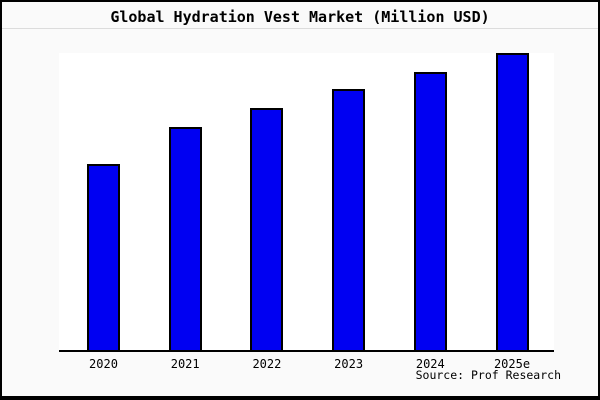 This screenshot has width=600, height=400. Describe the element at coordinates (512, 364) in the screenshot. I see `x-tick-label: 2025e` at that location.